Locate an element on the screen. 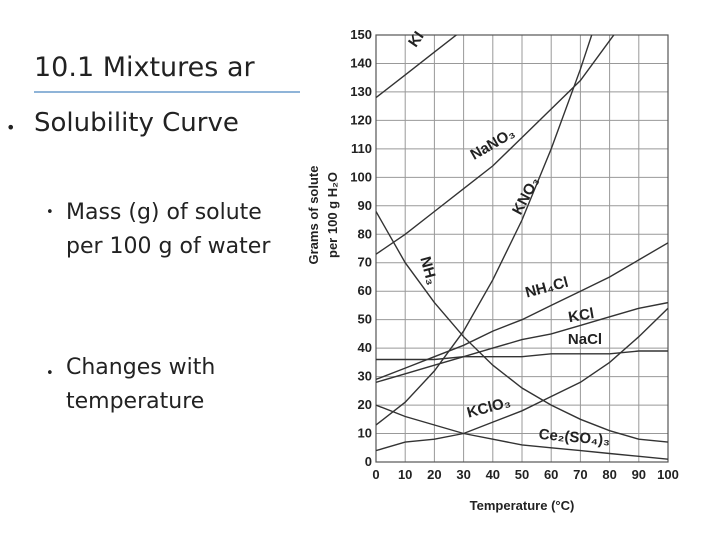 The width and height of the screenshot is (720, 540). series-label: NaCl is located at coordinates (585, 339).